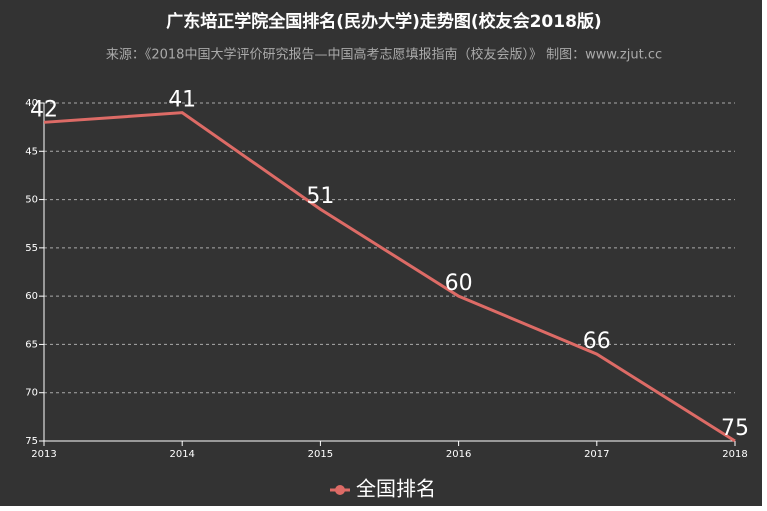 The width and height of the screenshot is (767, 511). What do you see at coordinates (43, 454) in the screenshot?
I see `x-tick-label: 2013` at bounding box center [43, 454].